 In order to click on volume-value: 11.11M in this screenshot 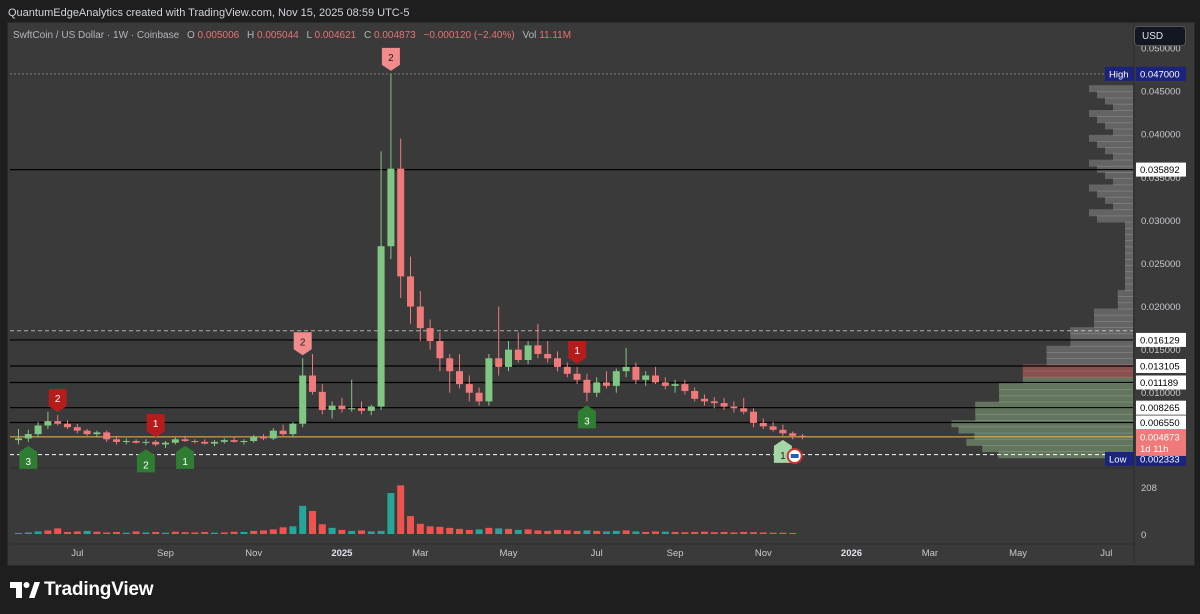, I will do `click(555, 35)`.